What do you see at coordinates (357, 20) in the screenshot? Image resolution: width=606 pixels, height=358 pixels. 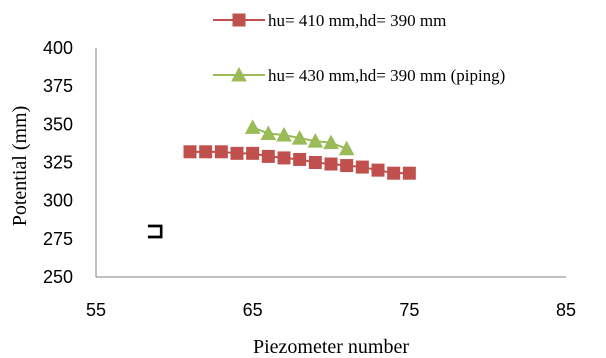 I see `legend-label: hu= 410 mm,hd= 390 mm` at bounding box center [357, 20].